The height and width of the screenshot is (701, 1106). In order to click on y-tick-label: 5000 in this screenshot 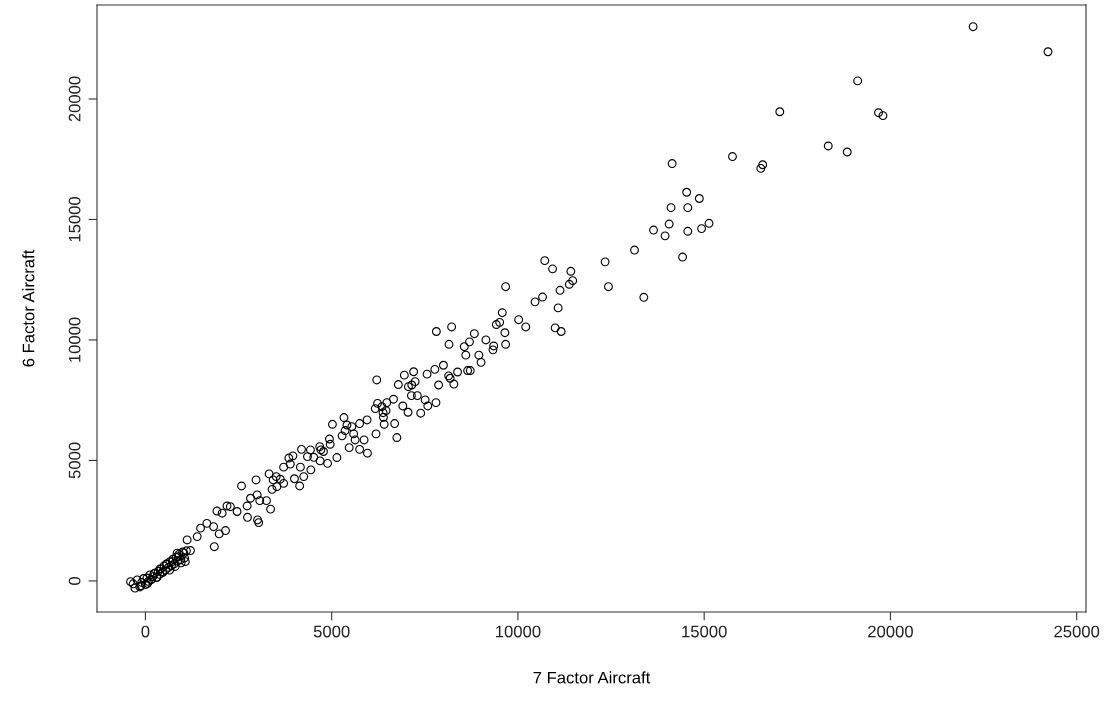, I will do `click(74, 460)`.